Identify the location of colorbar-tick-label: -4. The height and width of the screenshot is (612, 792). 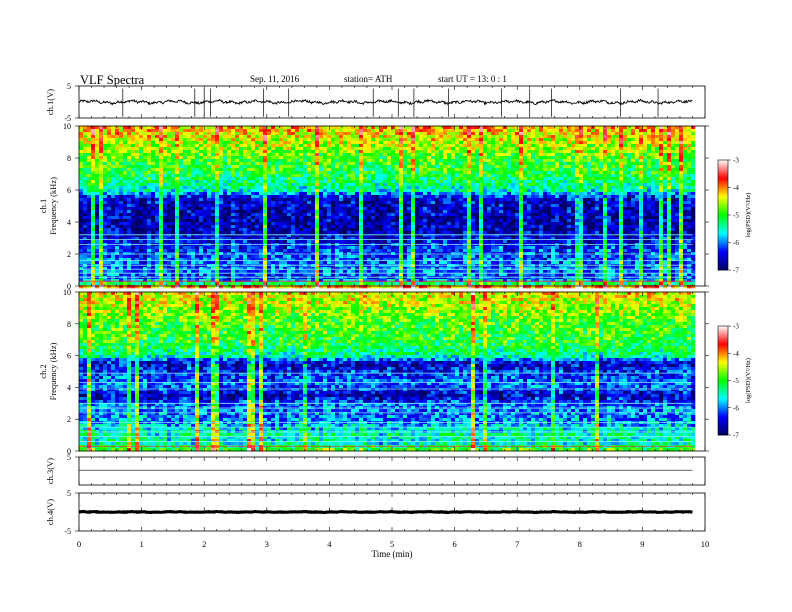
(736, 354).